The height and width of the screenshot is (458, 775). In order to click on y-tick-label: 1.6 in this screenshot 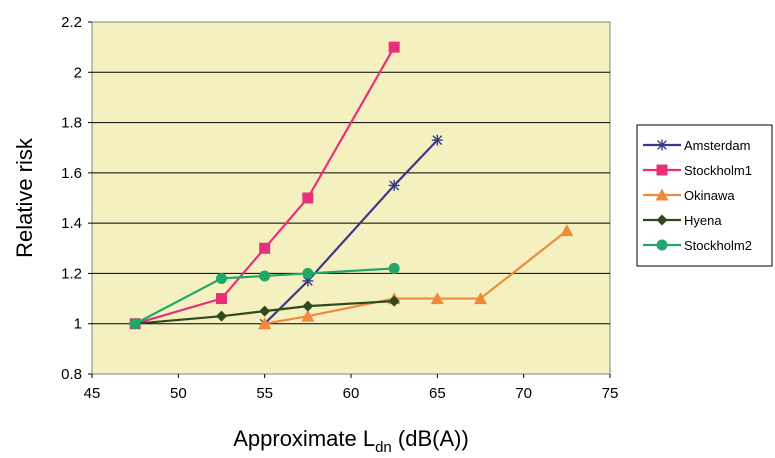, I will do `click(71, 173)`.